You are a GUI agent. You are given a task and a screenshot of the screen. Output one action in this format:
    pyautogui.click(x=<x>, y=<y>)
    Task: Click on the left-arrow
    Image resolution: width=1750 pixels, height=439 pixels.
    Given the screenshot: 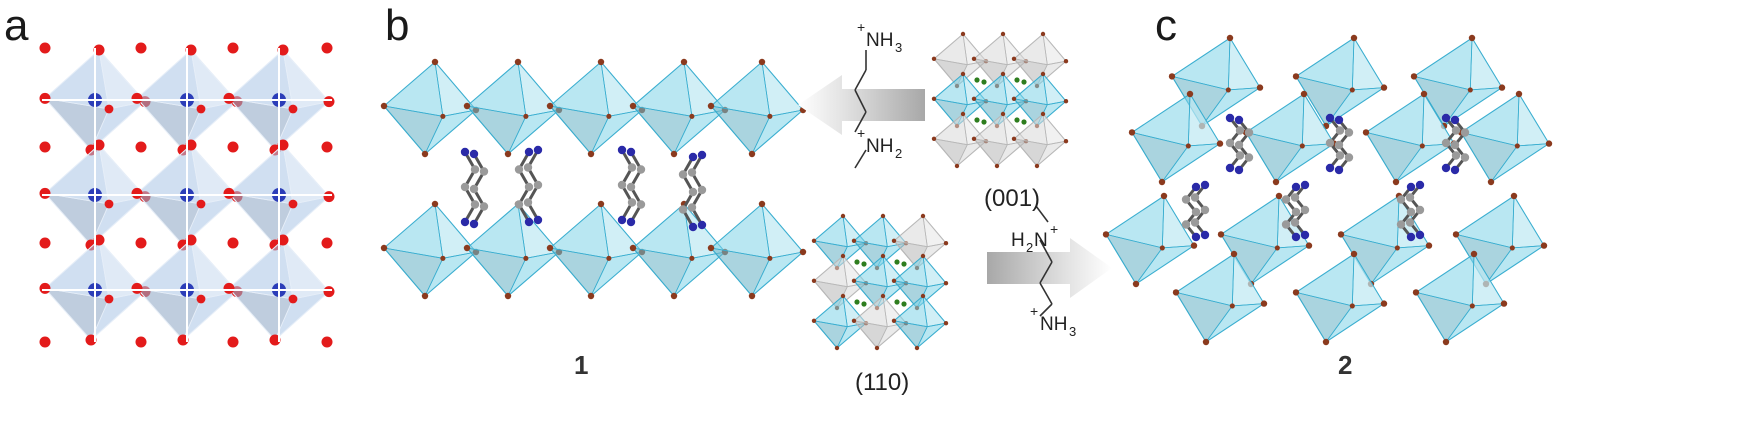 What is the action you would take?
    pyautogui.click(x=861, y=105)
    